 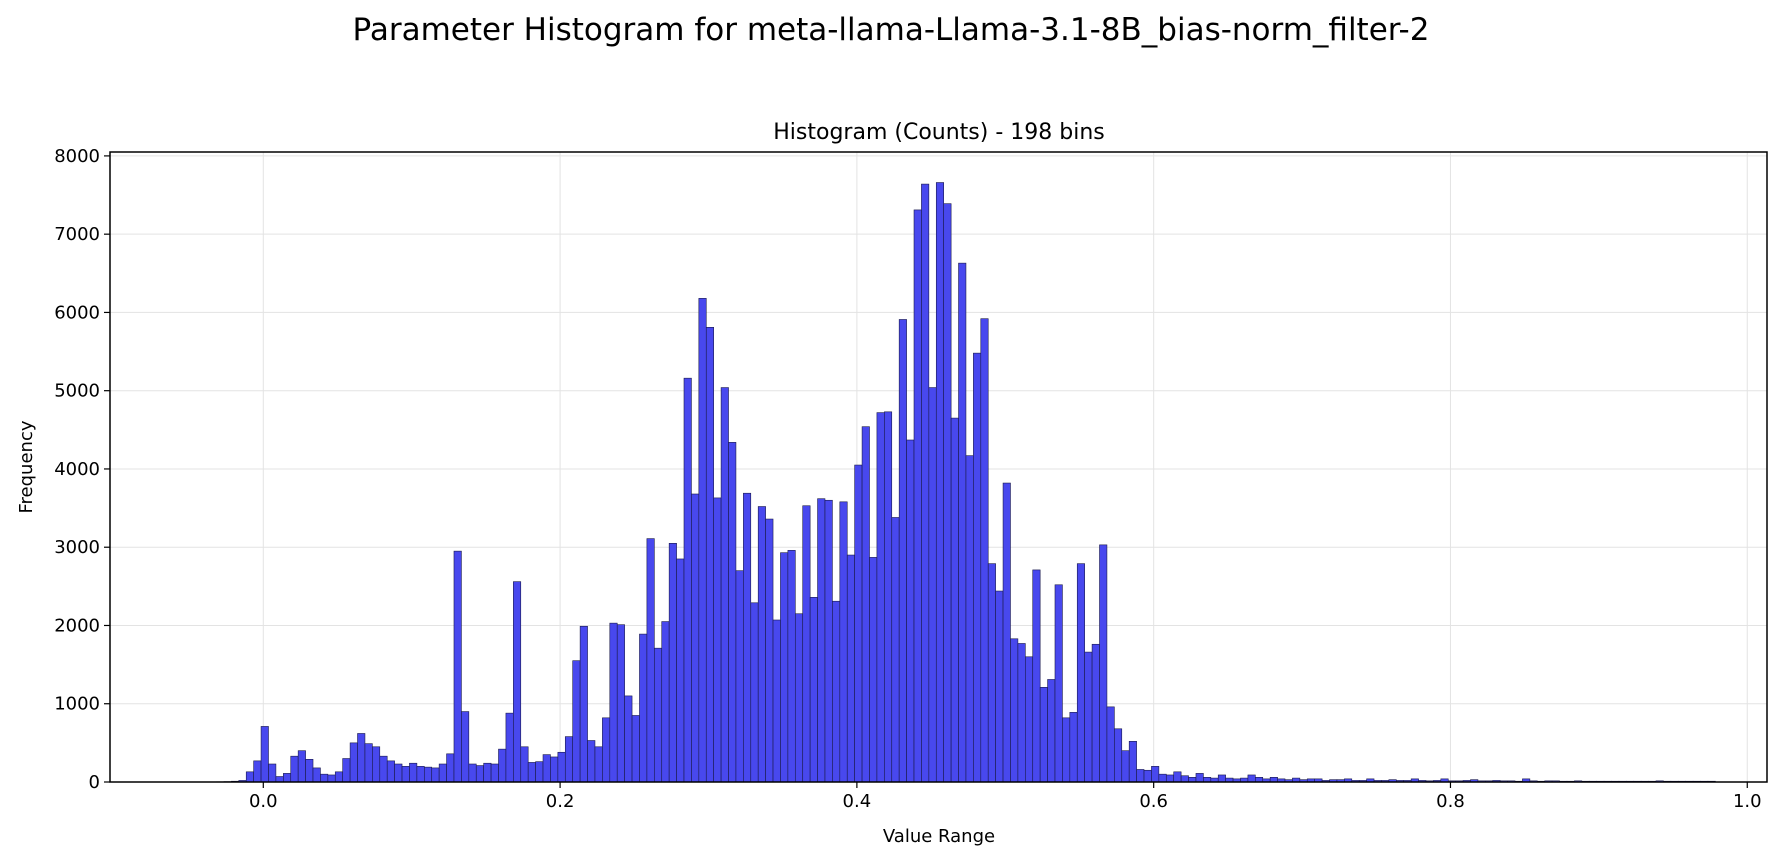 What do you see at coordinates (94, 782) in the screenshot?
I see `y-tick-label: 0` at bounding box center [94, 782].